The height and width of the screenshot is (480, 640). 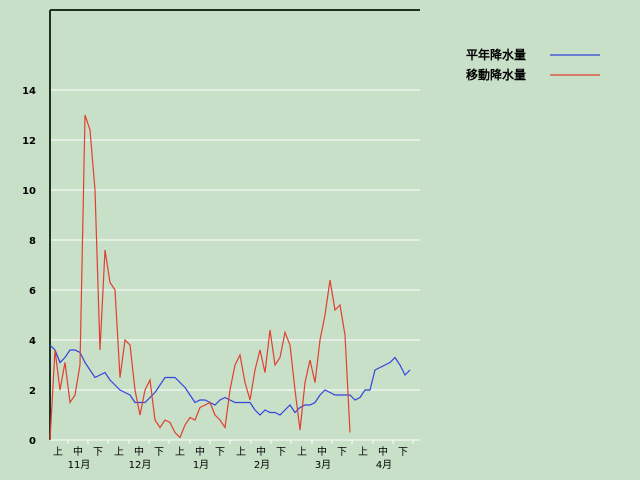 What do you see at coordinates (140, 465) in the screenshot?
I see `x-month-label: 12月` at bounding box center [140, 465].